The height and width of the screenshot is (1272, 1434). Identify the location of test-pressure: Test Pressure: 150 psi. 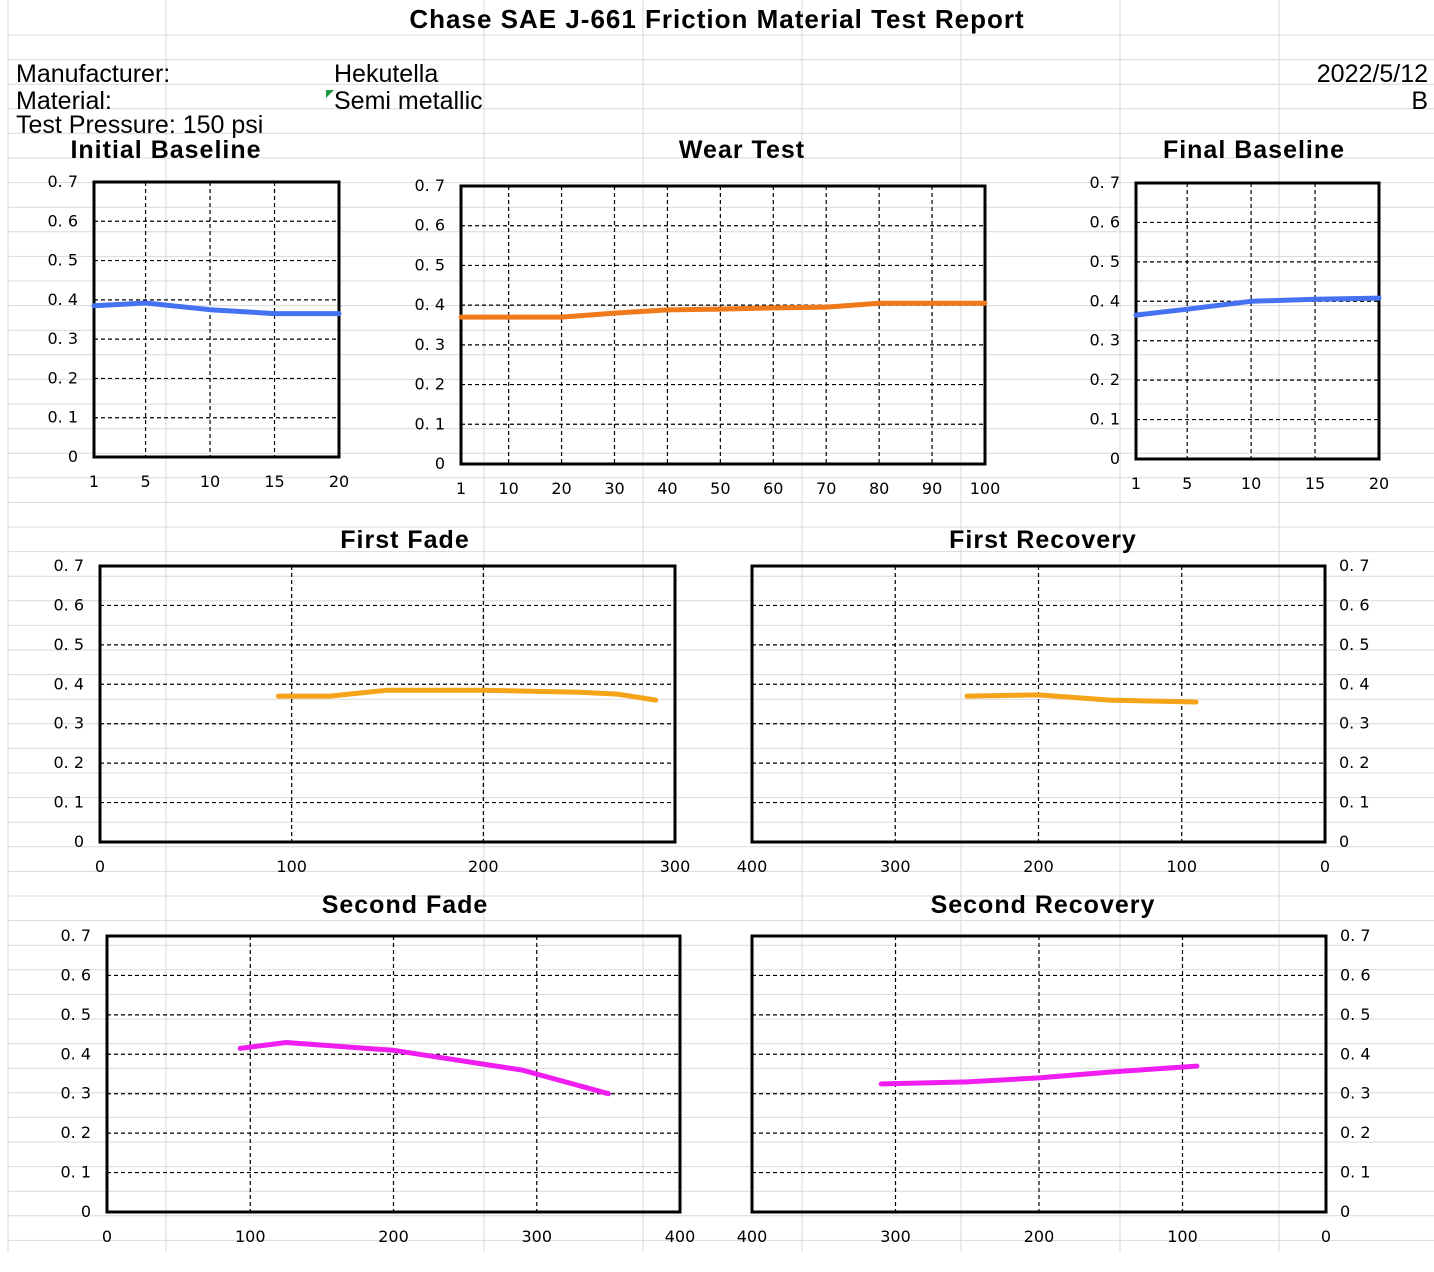
(140, 125).